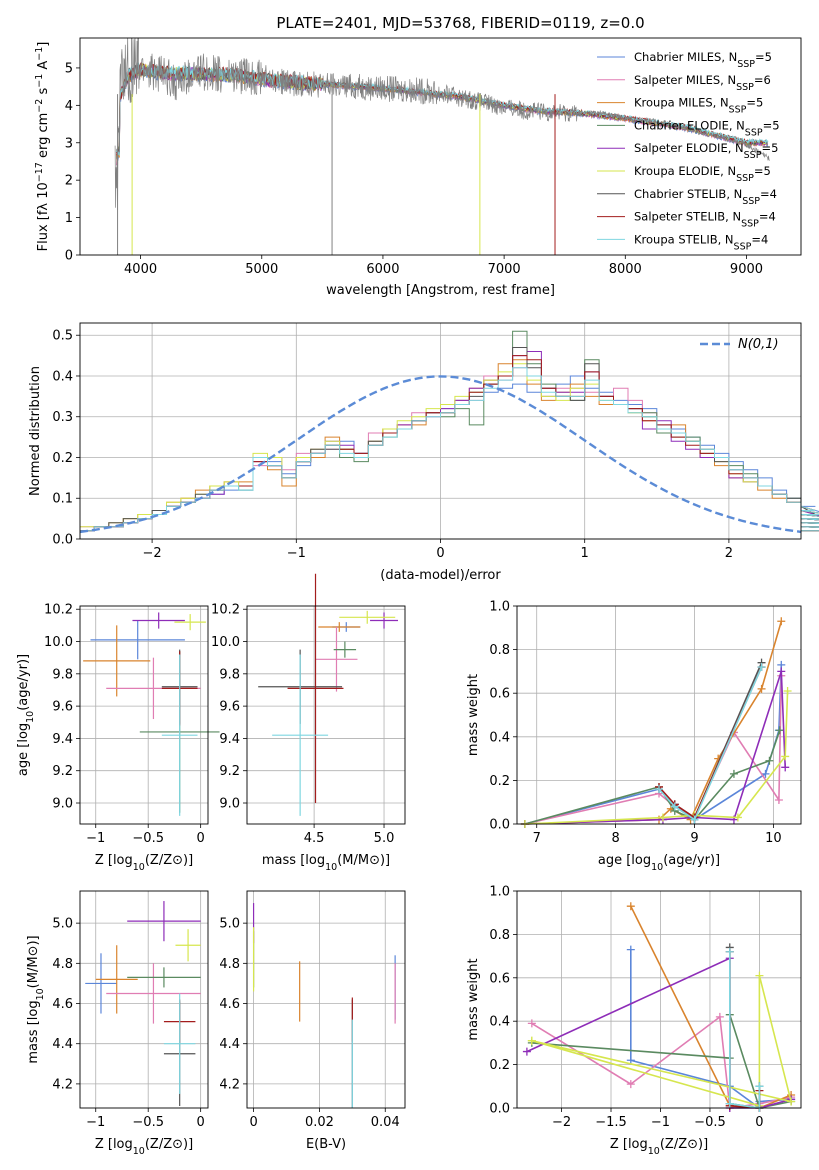 This screenshot has width=819, height=1170. Describe the element at coordinates (326, 1144) in the screenshot. I see `x-axis-label: E(B-V)` at that location.